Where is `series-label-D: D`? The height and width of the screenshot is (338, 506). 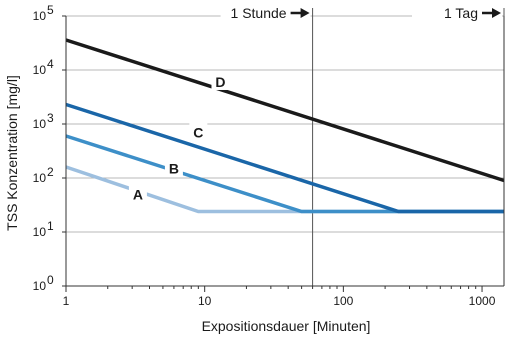 series-label-D: D is located at coordinates (220, 82).